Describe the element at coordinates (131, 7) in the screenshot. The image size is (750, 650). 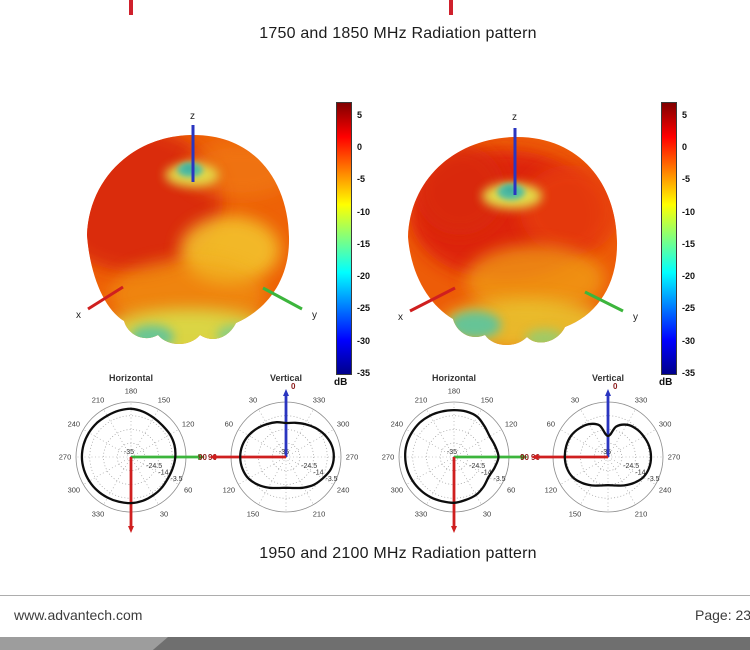
I see `clipped-red-text-fragment` at that location.